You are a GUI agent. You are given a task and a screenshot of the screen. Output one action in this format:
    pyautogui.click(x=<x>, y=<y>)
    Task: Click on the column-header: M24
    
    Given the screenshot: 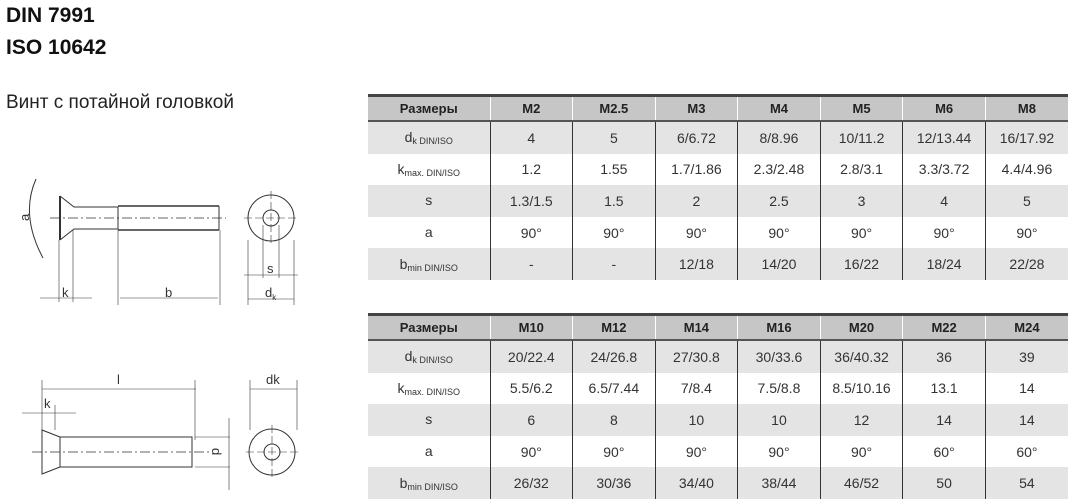 What is the action you would take?
    pyautogui.click(x=1026, y=327)
    